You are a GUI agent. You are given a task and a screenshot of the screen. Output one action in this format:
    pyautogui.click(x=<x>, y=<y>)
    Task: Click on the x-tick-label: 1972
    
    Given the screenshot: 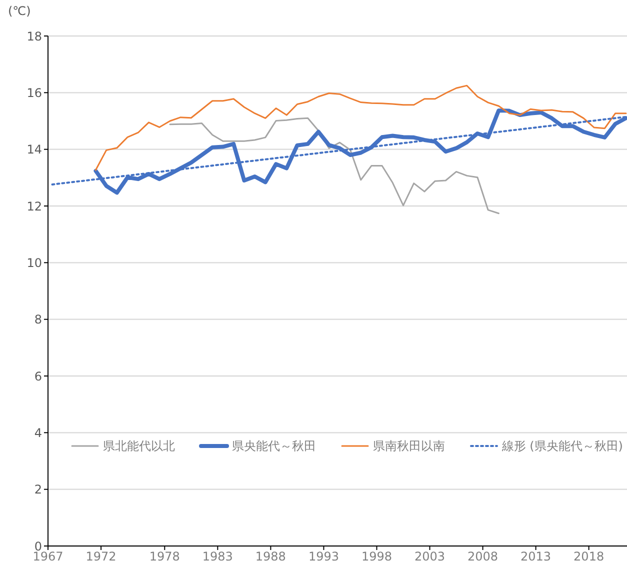 What is the action you would take?
    pyautogui.click(x=101, y=557)
    